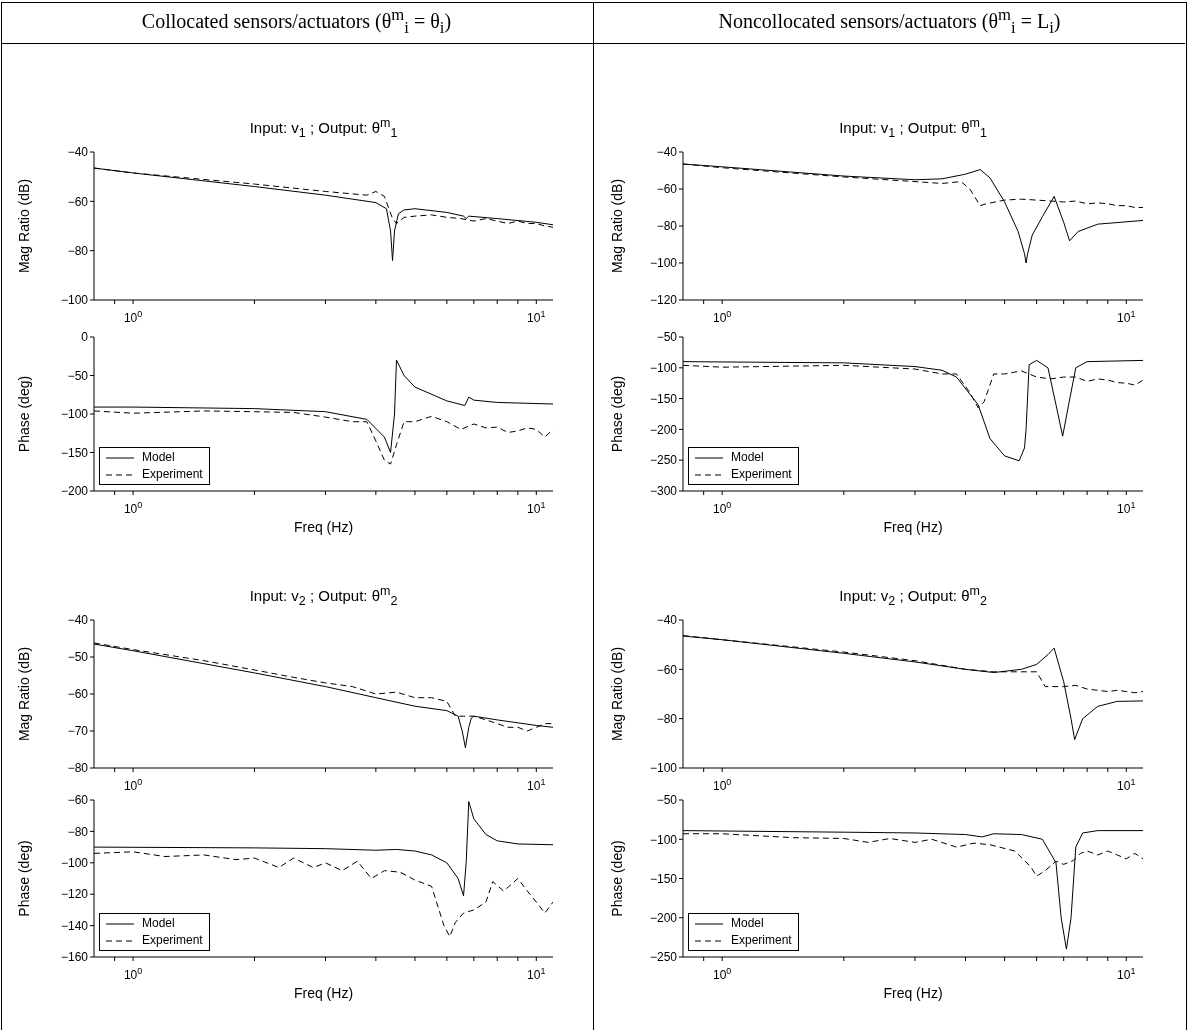 The height and width of the screenshot is (1030, 1187). Describe the element at coordinates (85, 337) in the screenshot. I see `y-tick-label: 0` at that location.